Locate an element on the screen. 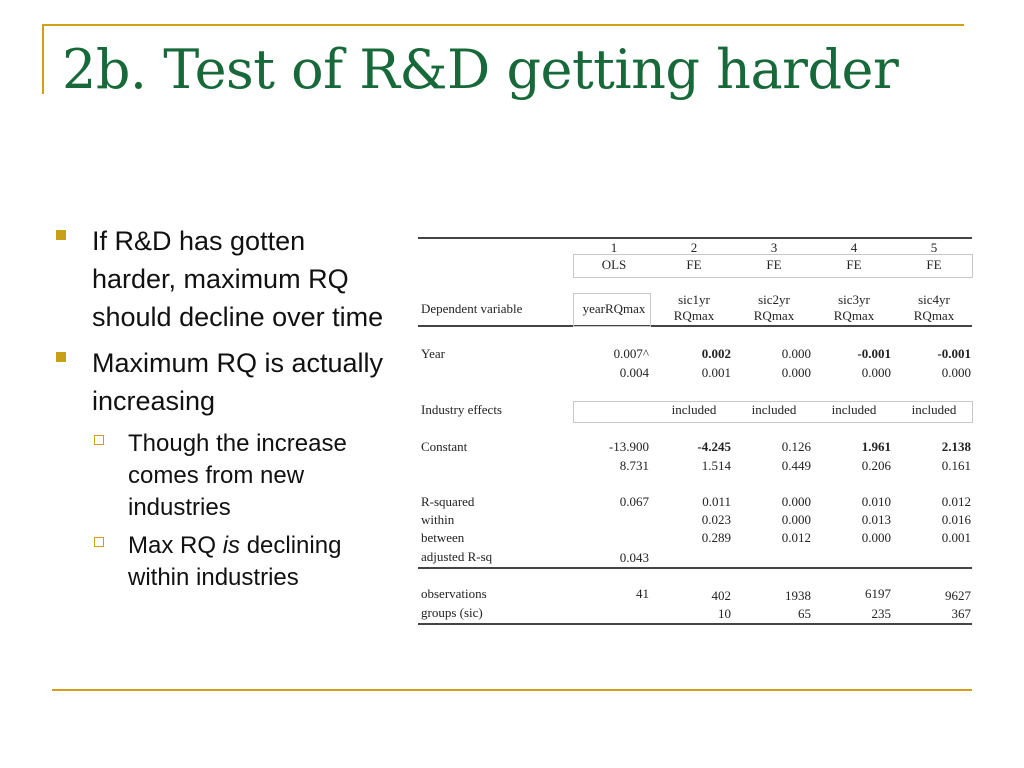  column-number: 3 is located at coordinates (774, 247).